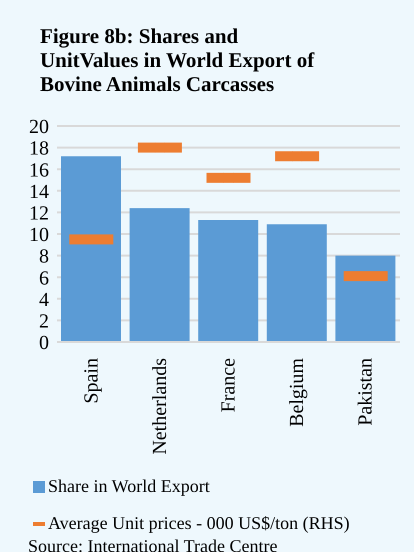 The image size is (414, 552). What do you see at coordinates (229, 385) in the screenshot?
I see `x-tick-label: France` at bounding box center [229, 385].